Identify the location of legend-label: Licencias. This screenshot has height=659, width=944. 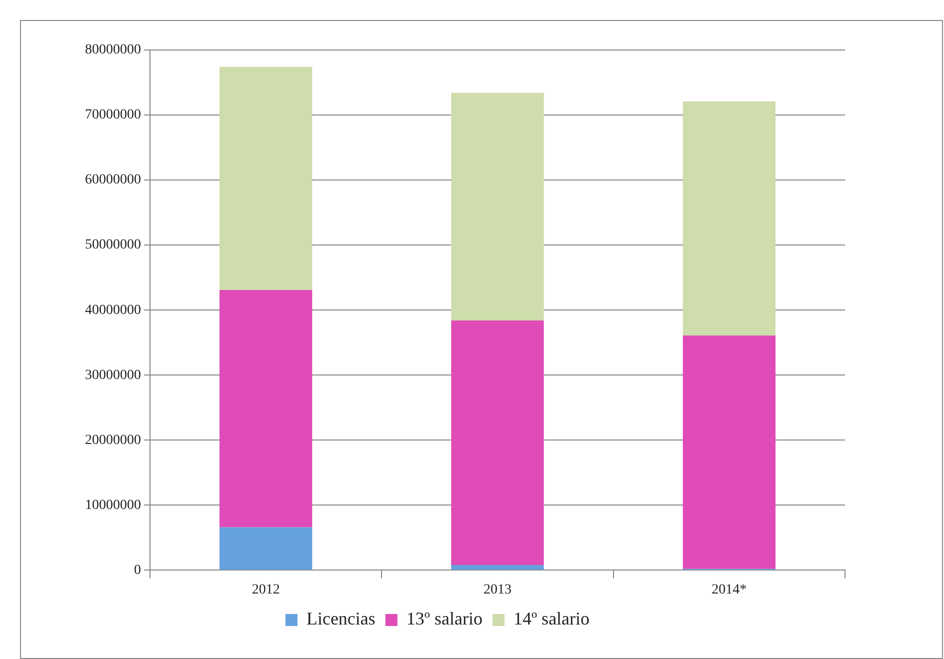
(341, 618).